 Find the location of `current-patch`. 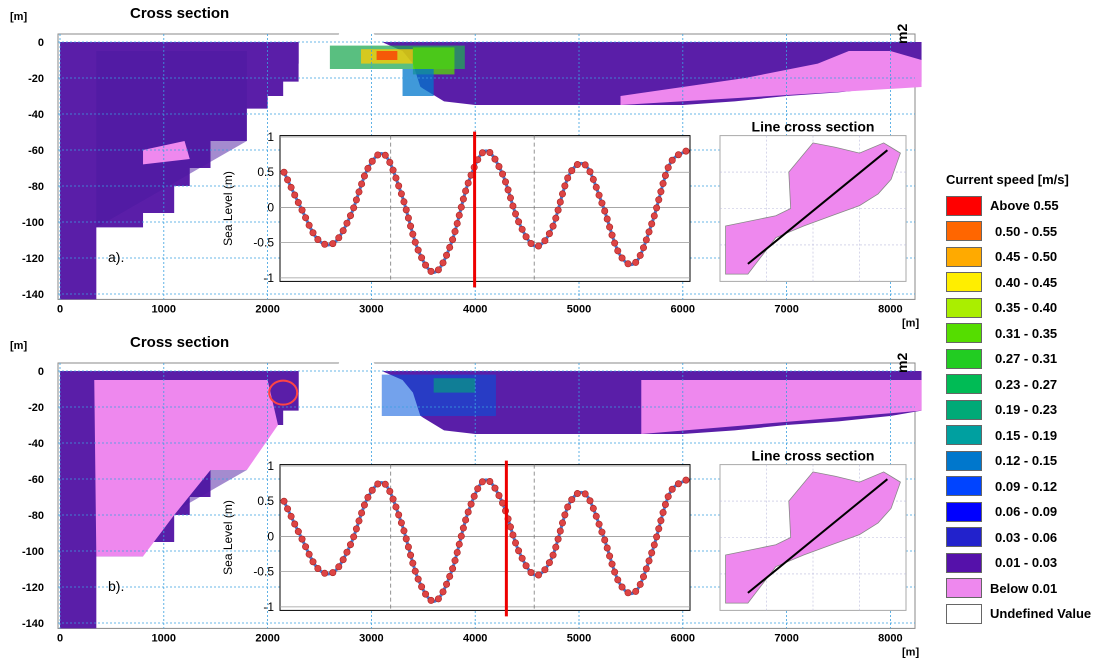

current-patch is located at coordinates (454, 385).